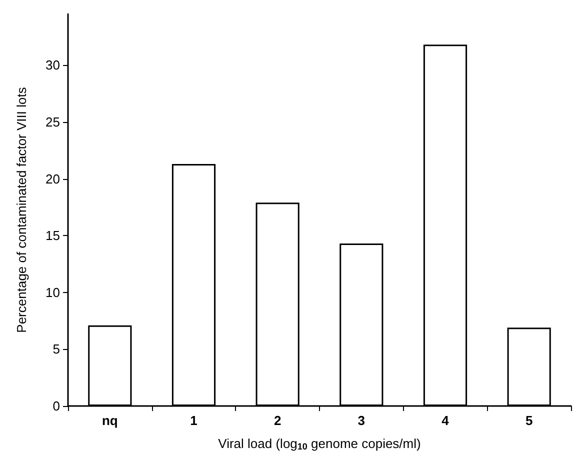 The image size is (587, 466). Describe the element at coordinates (446, 420) in the screenshot. I see `x-tick-label: 4` at that location.